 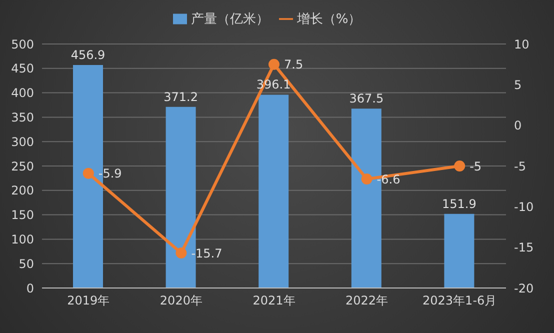 What do you see at coordinates (367, 301) in the screenshot?
I see `x-tick-label: 2022年` at bounding box center [367, 301].